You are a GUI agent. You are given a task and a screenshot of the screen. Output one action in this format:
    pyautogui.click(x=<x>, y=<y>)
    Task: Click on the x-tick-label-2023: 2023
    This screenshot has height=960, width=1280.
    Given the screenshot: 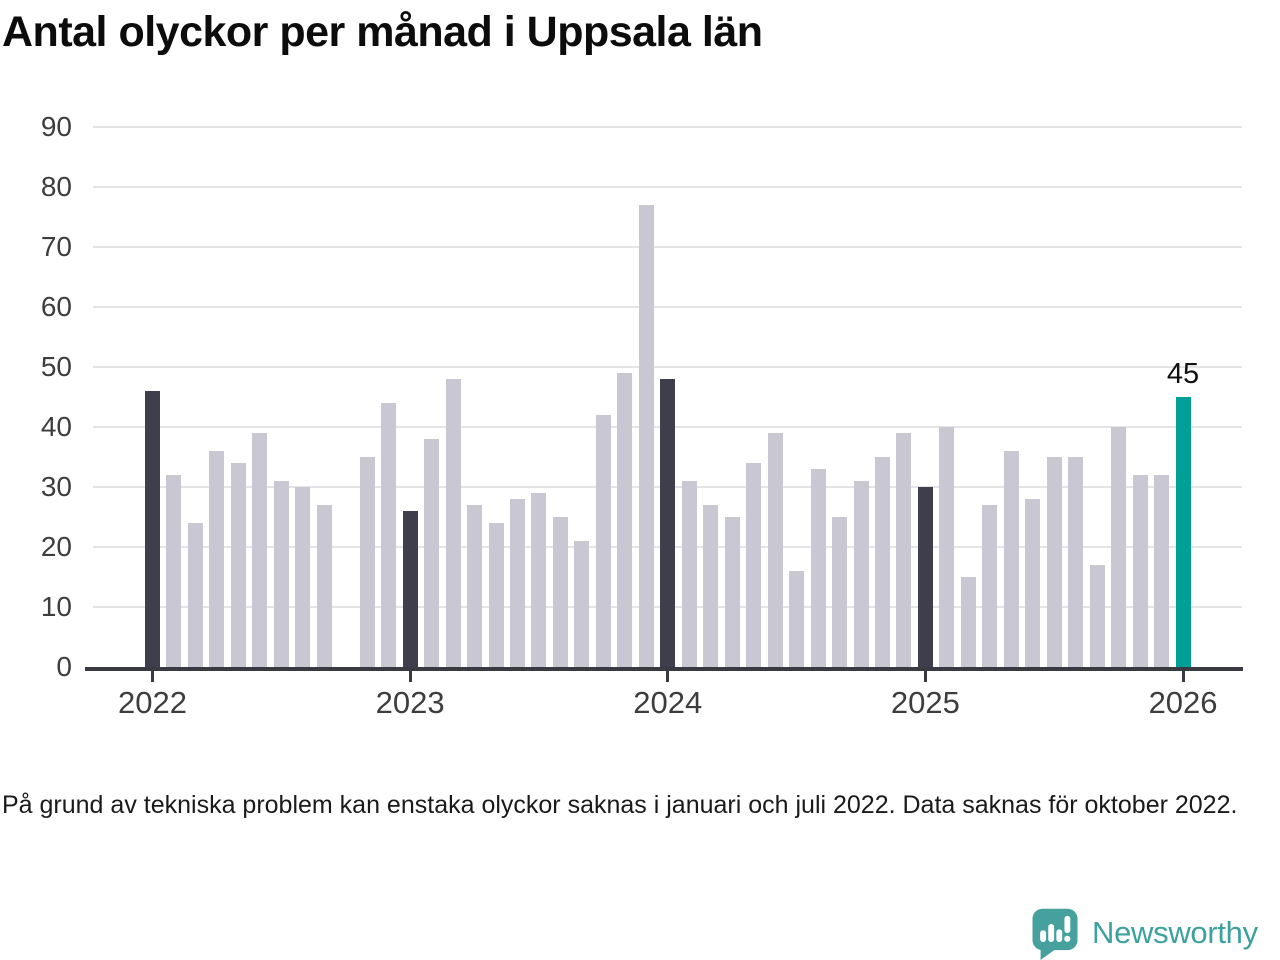 What is the action you would take?
    pyautogui.click(x=410, y=702)
    